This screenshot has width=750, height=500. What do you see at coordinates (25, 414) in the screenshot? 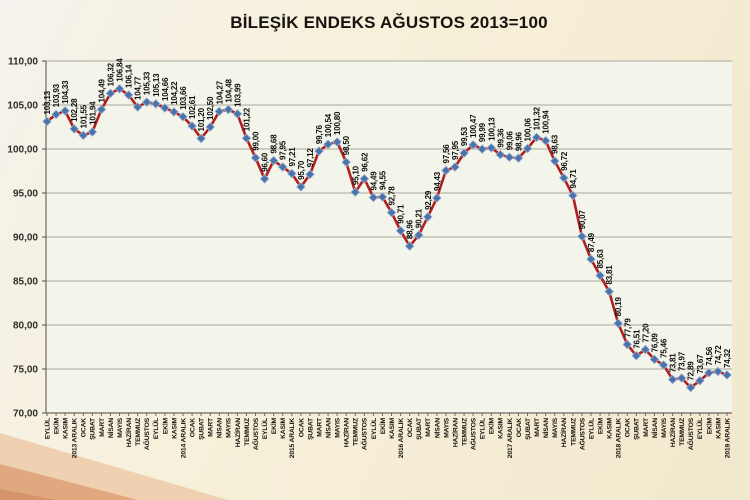
I see `y-axis-tick-label: 70,00` at bounding box center [25, 414].